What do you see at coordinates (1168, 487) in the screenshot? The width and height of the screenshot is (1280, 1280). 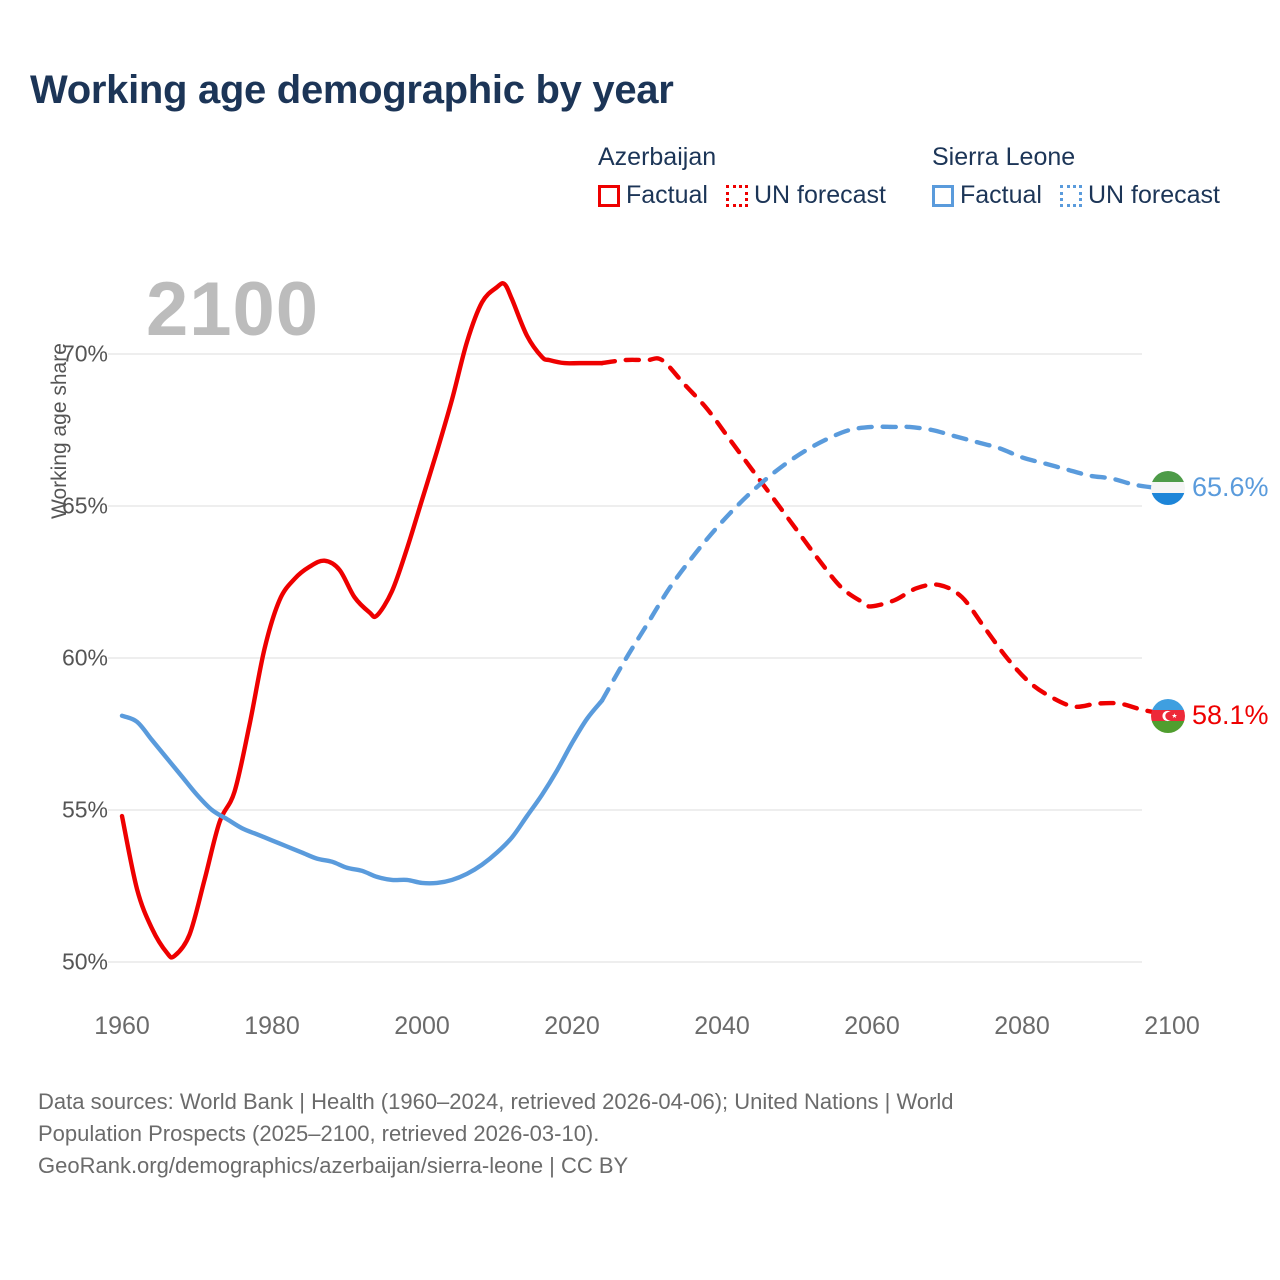 I see `sierra-leone-flag-icon` at bounding box center [1168, 487].